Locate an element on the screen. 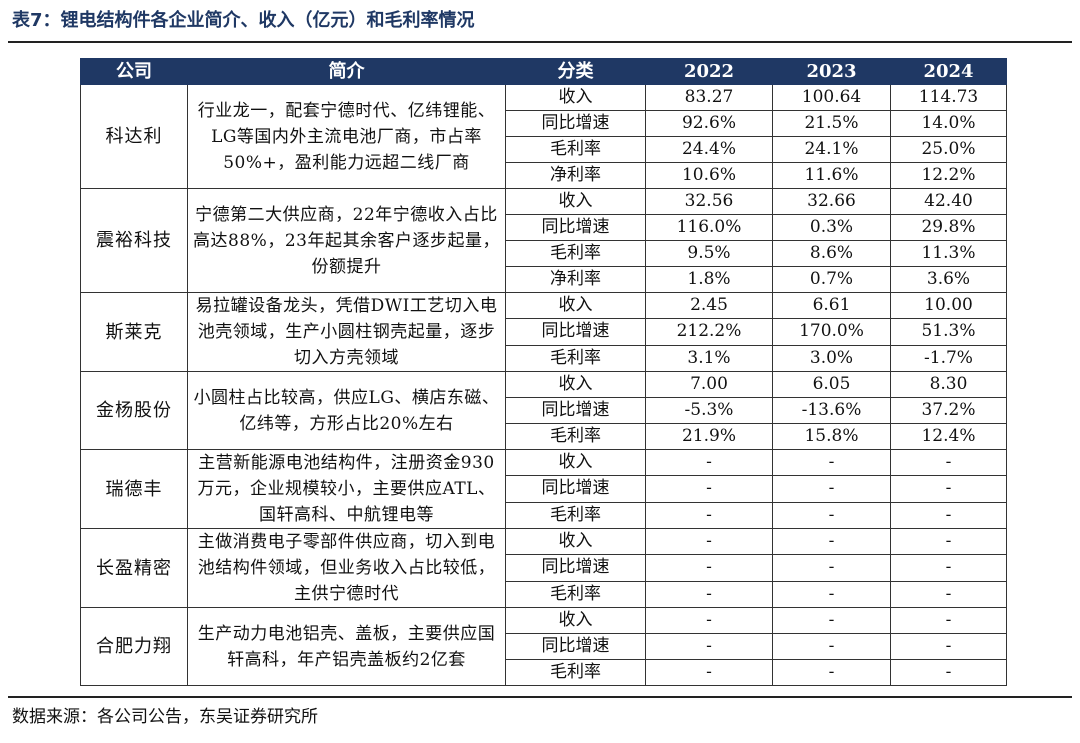 This screenshot has width=1080, height=743. company-name: 合肥力翔 is located at coordinates (134, 646).